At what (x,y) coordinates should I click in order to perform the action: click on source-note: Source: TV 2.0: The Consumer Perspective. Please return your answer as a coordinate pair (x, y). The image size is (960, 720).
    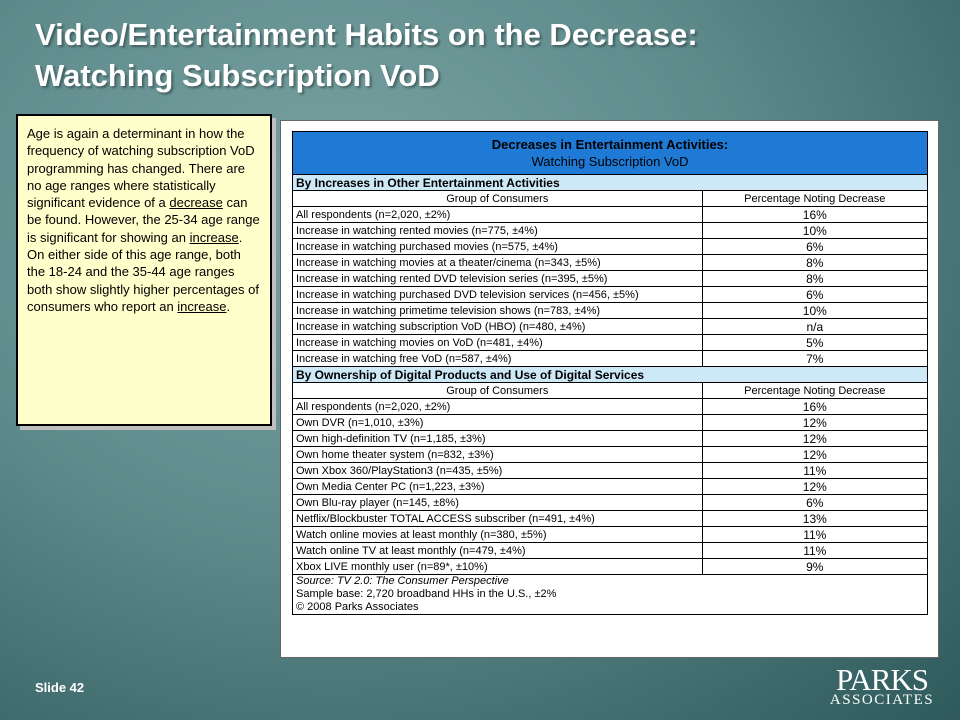
    Looking at the image, I should click on (610, 581).